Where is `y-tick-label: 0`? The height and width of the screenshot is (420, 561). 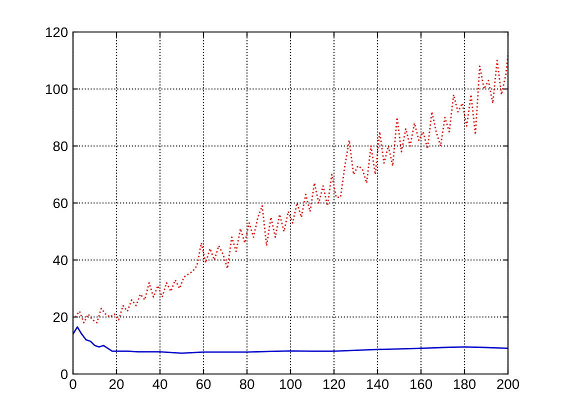 y-tick-label: 0 is located at coordinates (64, 374).